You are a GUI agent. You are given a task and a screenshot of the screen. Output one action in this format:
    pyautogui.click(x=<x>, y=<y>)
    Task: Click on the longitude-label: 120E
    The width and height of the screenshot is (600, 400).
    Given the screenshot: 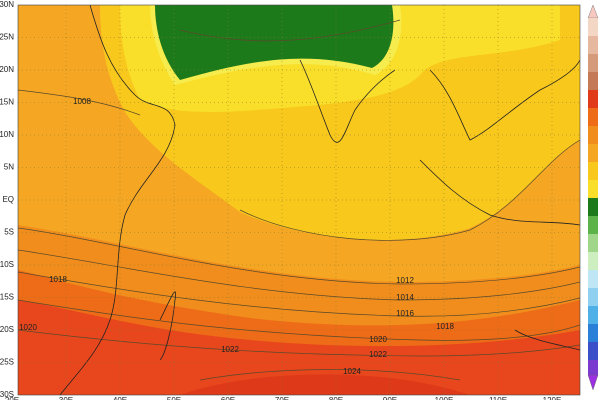 What is the action you would take?
    pyautogui.click(x=552, y=398)
    